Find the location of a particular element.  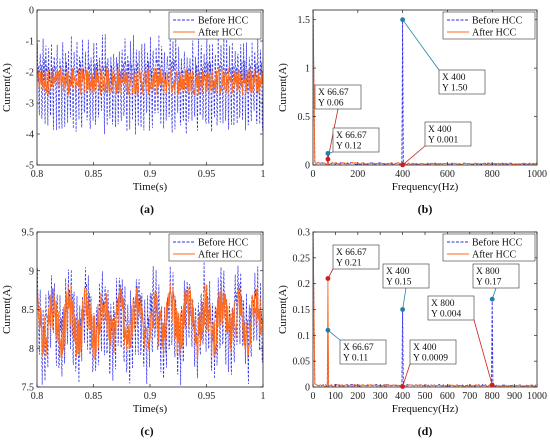

y-tick-label: -2 is located at coordinates (30, 73).